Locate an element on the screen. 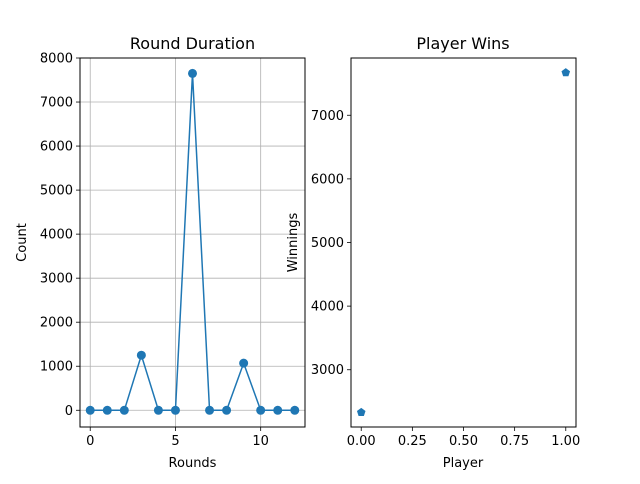 The width and height of the screenshot is (640, 484). round-duration-ytick-label: 7000 is located at coordinates (56, 103).